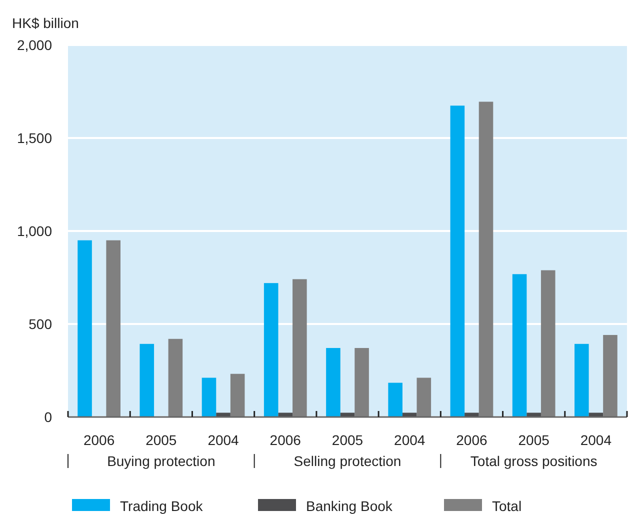 This screenshot has width=629, height=514. I want to click on y-tick-label: 0, so click(48, 417).